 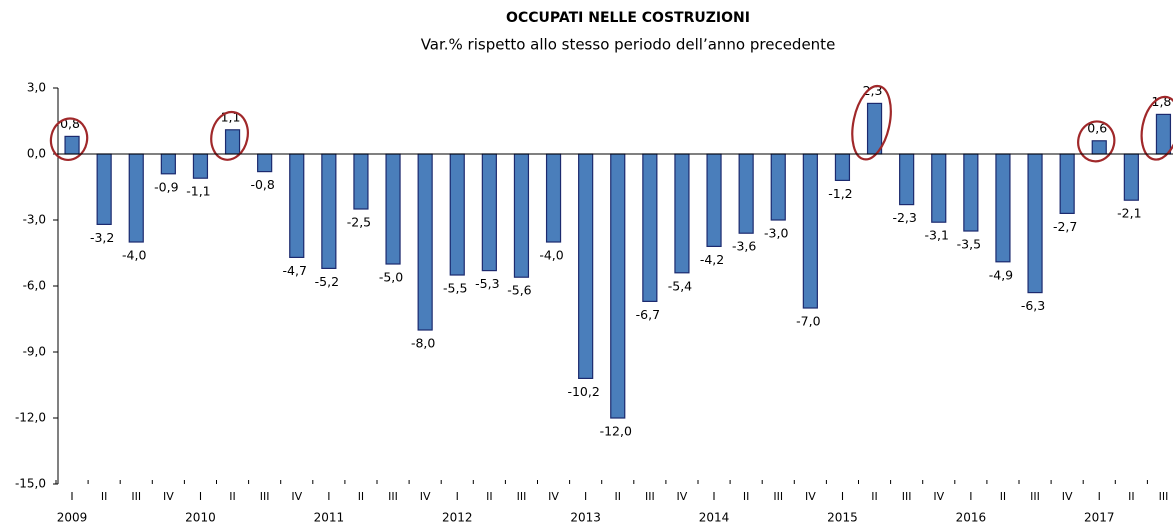 What do you see at coordinates (391, 277) in the screenshot?
I see `data-label: -5,0` at bounding box center [391, 277].